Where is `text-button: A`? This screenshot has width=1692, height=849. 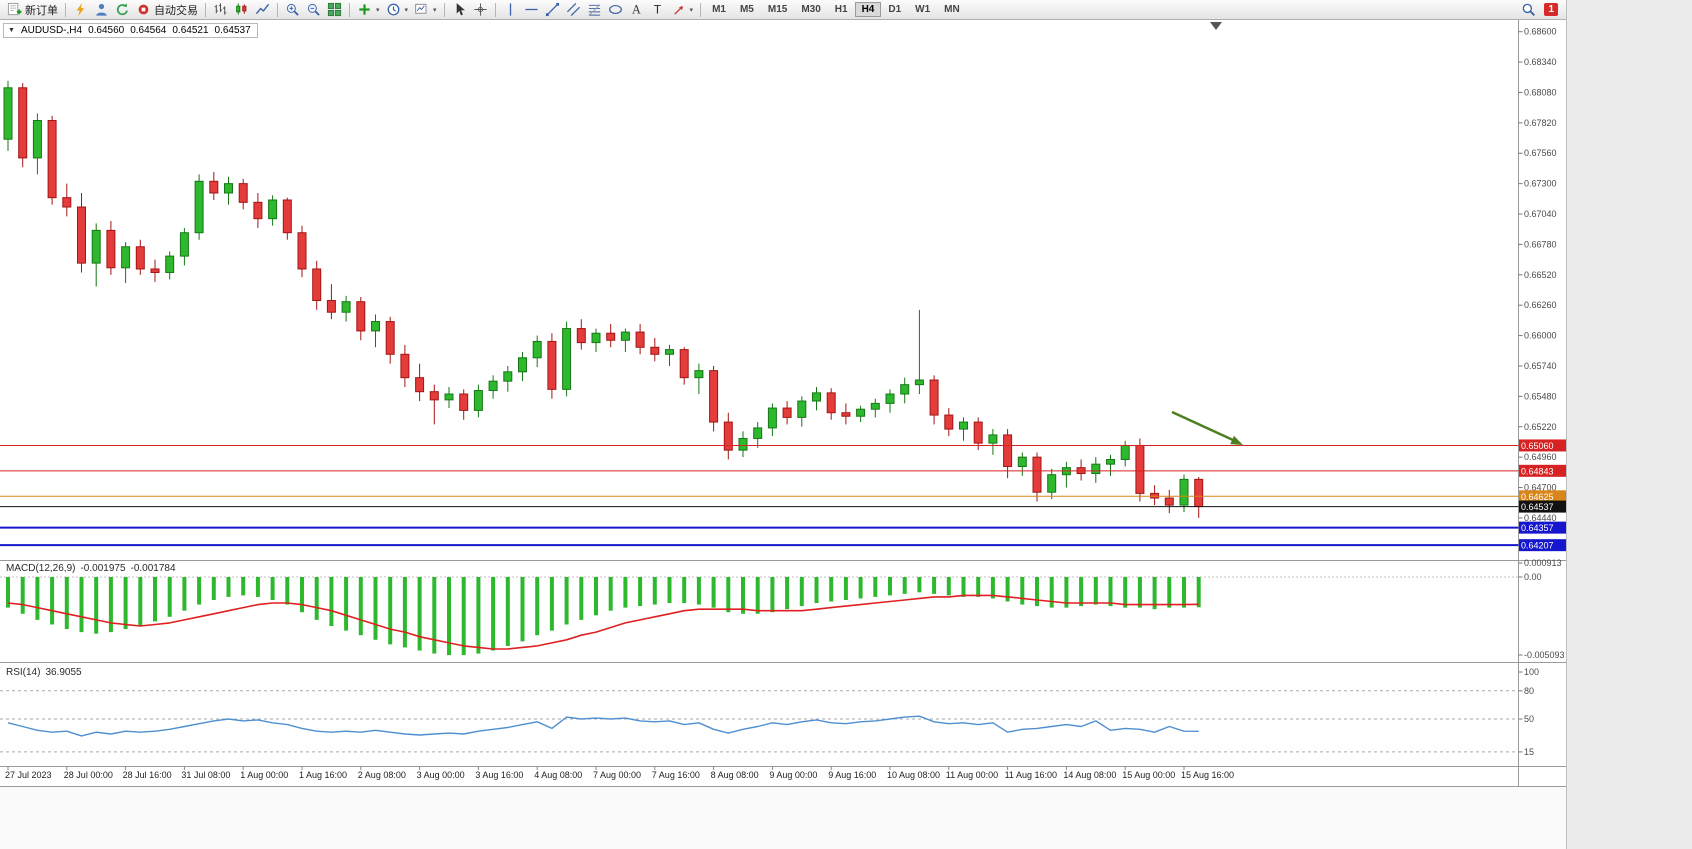 text-button: A is located at coordinates (636, 9).